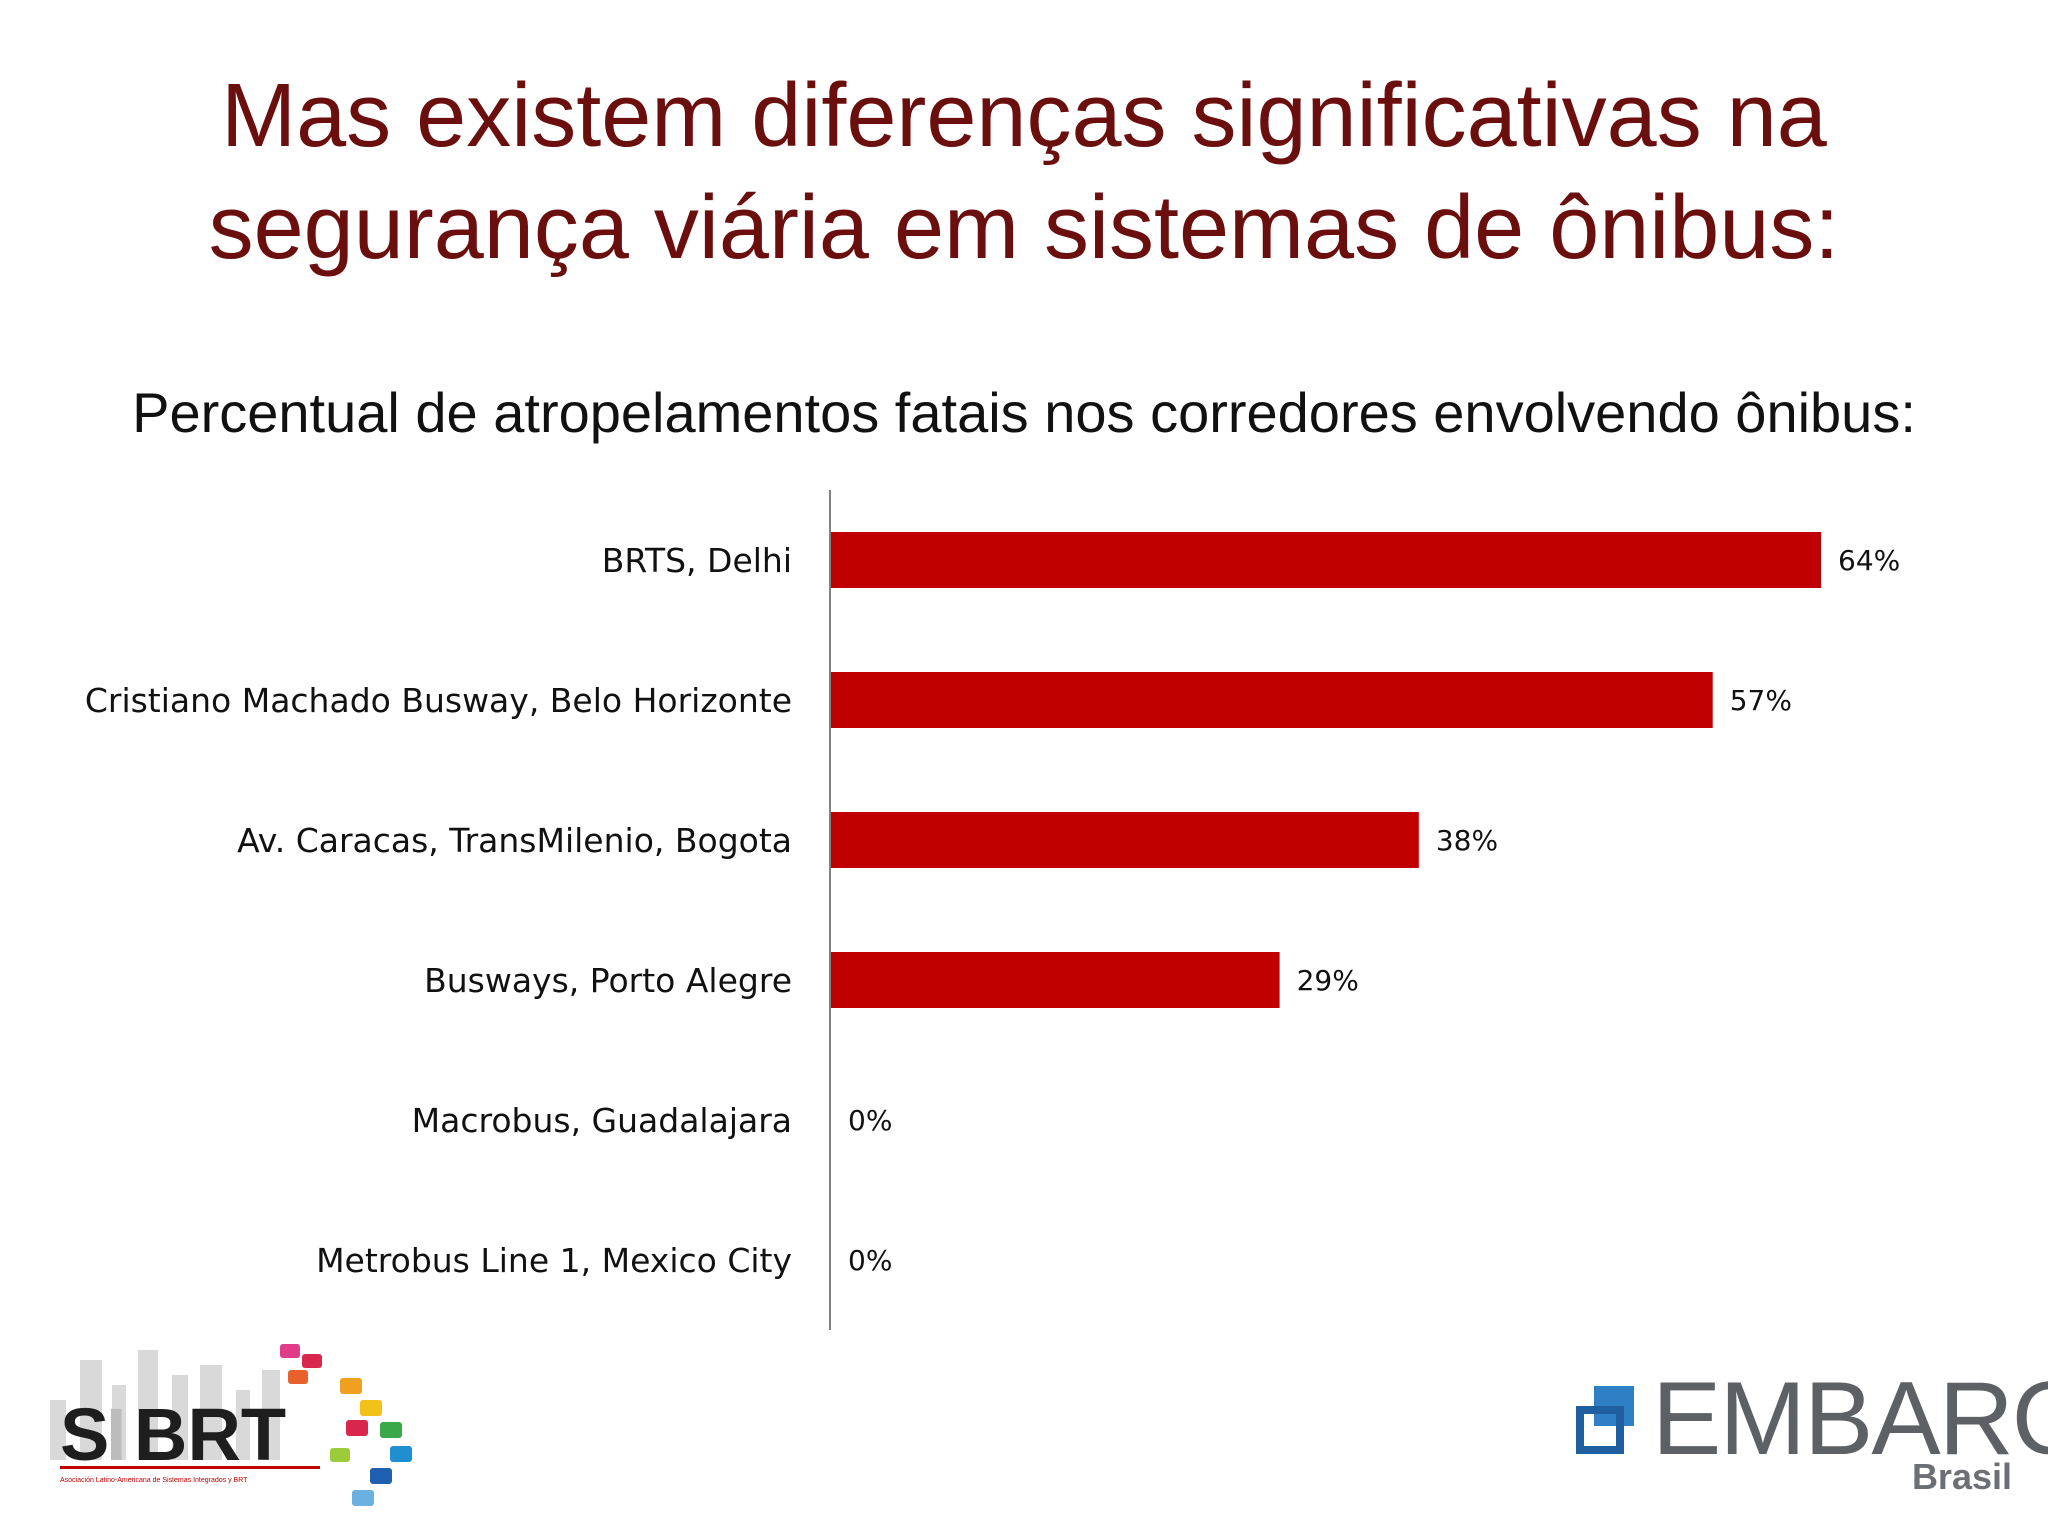 Image resolution: width=2048 pixels, height=1536 pixels. I want to click on data-label: 57%, so click(1761, 700).